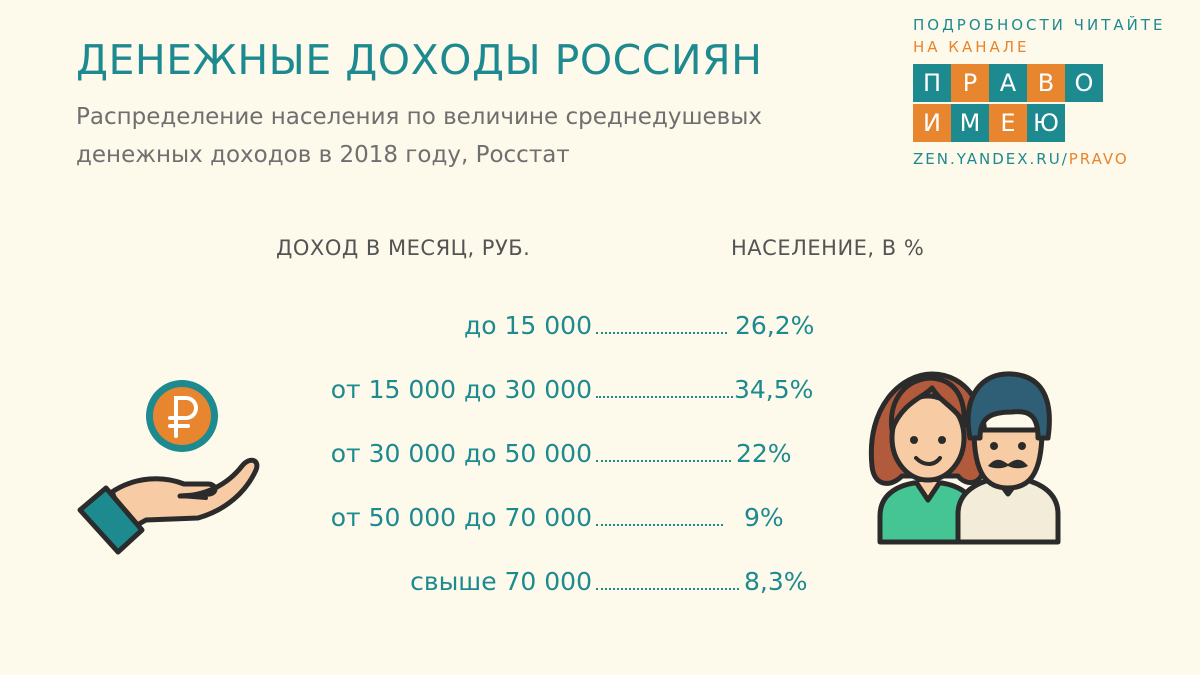 The image size is (1200, 675). I want to click on logo-tile: В, so click(1046, 83).